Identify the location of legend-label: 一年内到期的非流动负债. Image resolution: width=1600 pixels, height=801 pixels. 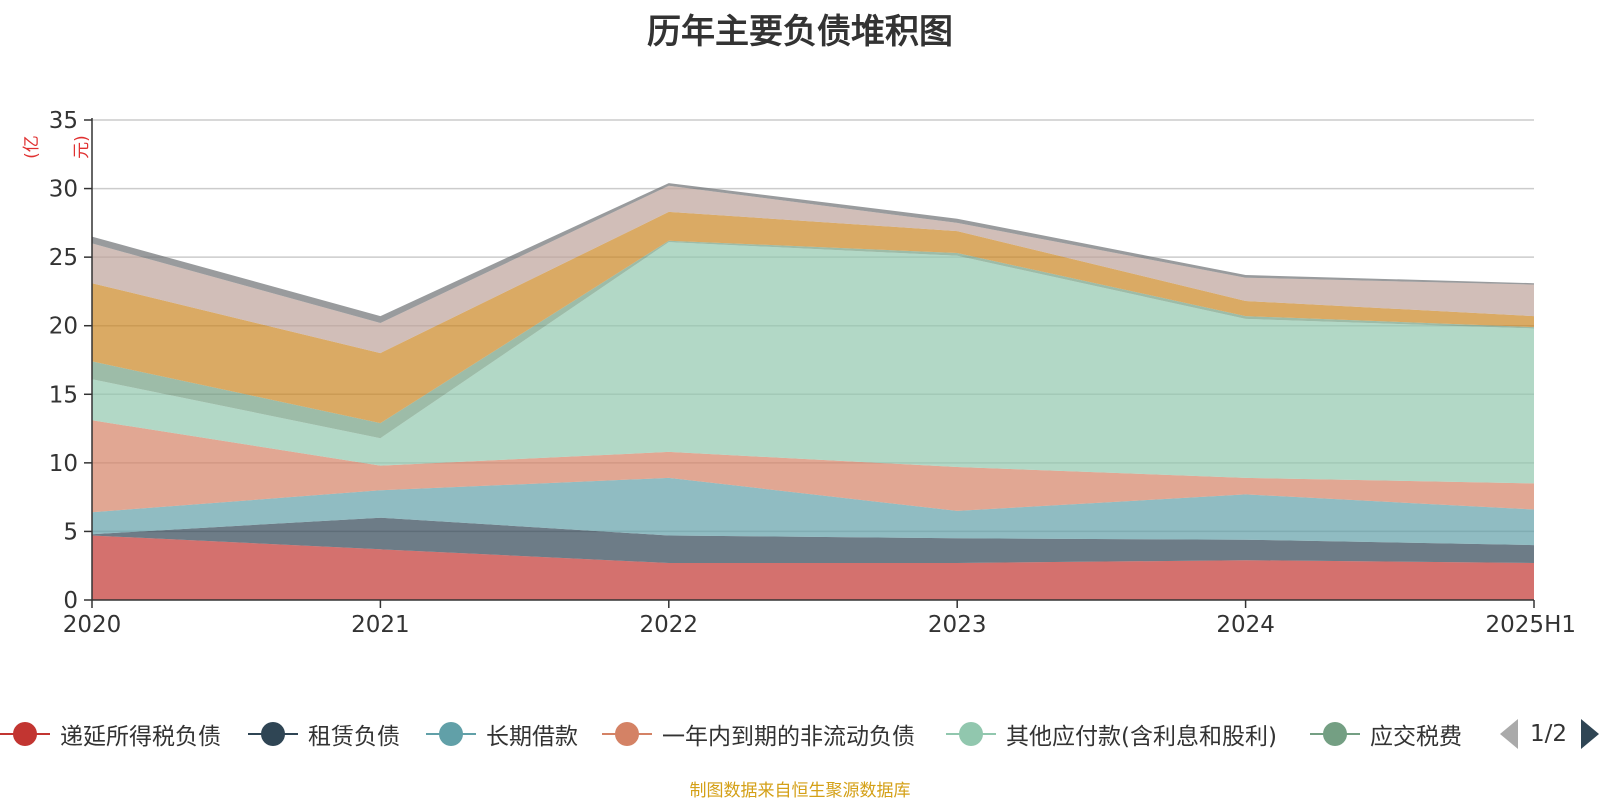
(788, 737).